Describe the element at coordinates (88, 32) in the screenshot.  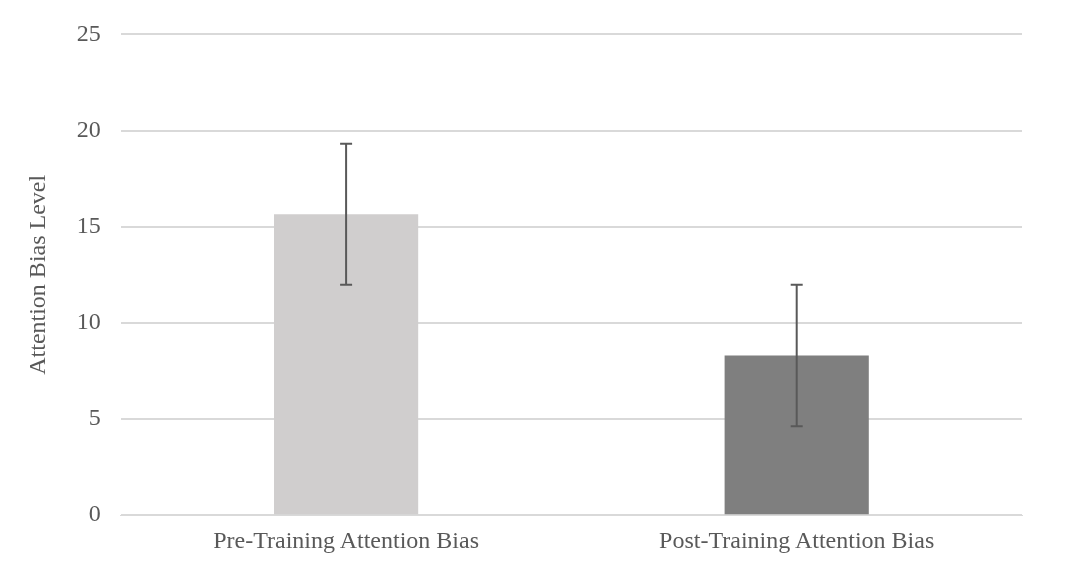
I see `y-tick-label: 25` at that location.